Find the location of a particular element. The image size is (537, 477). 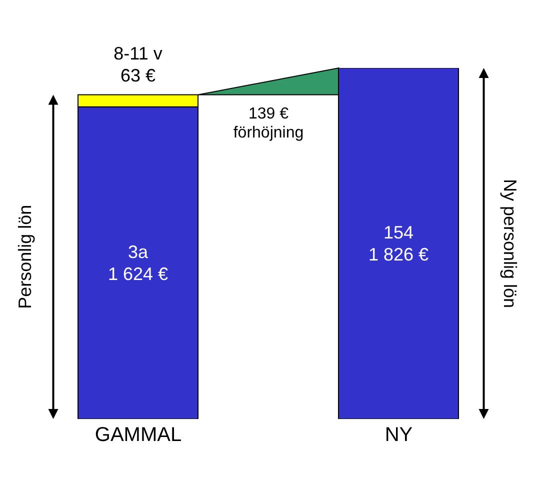

x-tick-label: GAMMAL is located at coordinates (138, 435).